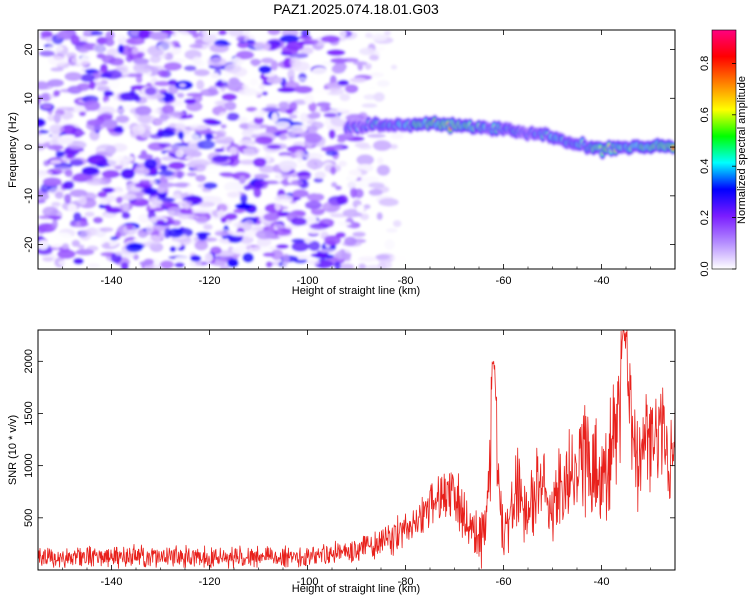 This screenshot has height=600, width=750. I want to click on colorbar-tick-label: 0.6, so click(705, 114).